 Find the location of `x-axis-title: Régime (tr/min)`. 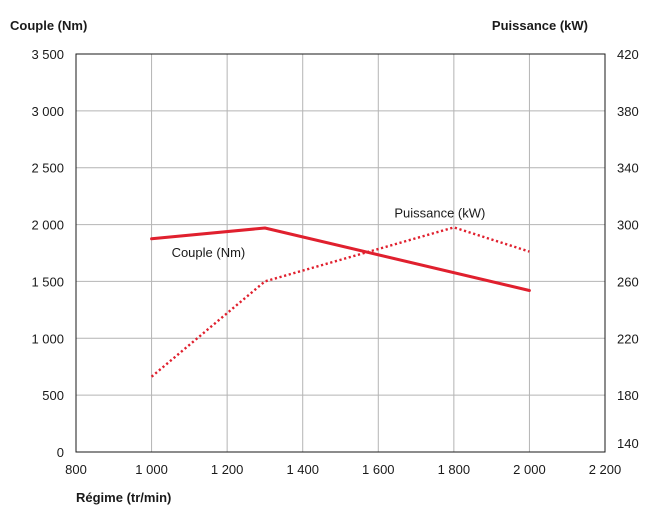

x-axis-title: Régime (tr/min) is located at coordinates (123, 497).